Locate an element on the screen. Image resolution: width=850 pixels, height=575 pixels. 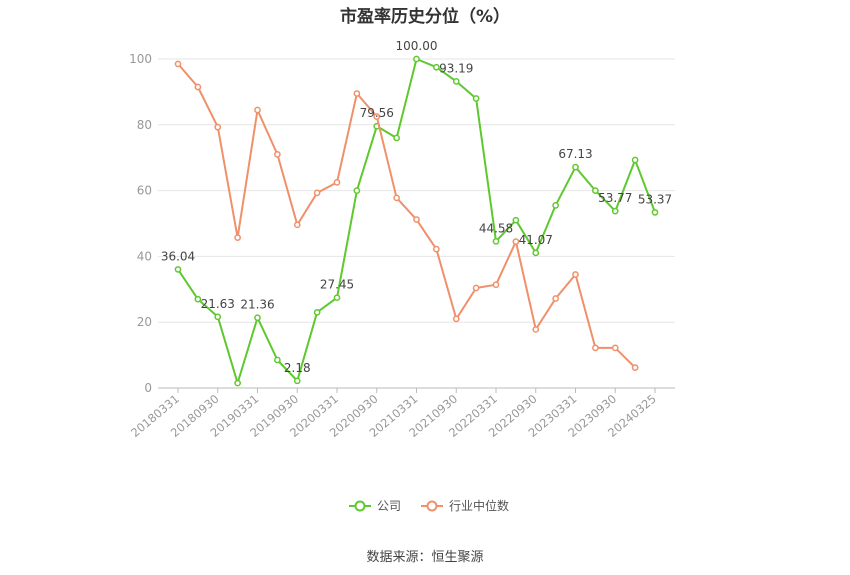
data-label: 21.36 is located at coordinates (257, 305).